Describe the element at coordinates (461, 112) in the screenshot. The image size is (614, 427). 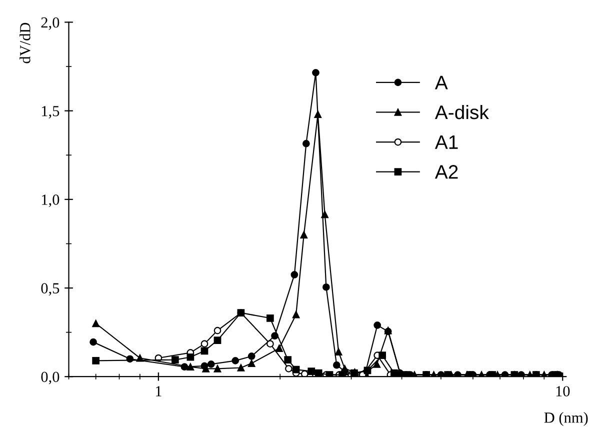
I see `legend-label: A-disk` at that location.